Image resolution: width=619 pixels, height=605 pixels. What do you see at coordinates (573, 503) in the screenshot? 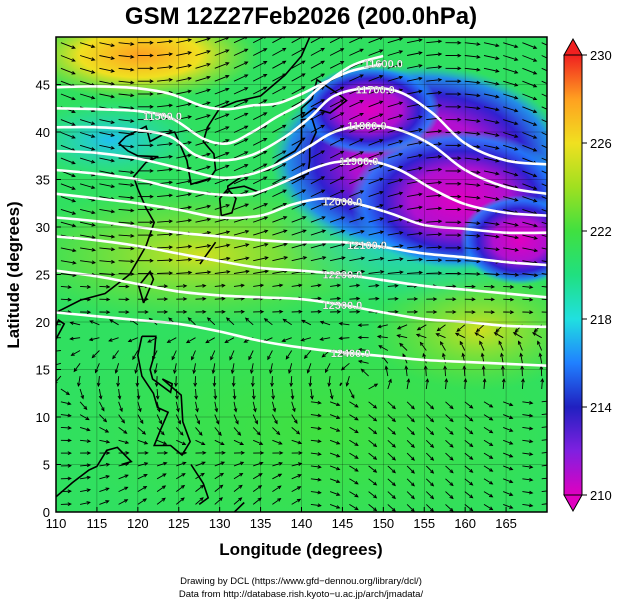
I see `colorbar-bottom-arrow` at bounding box center [573, 503].